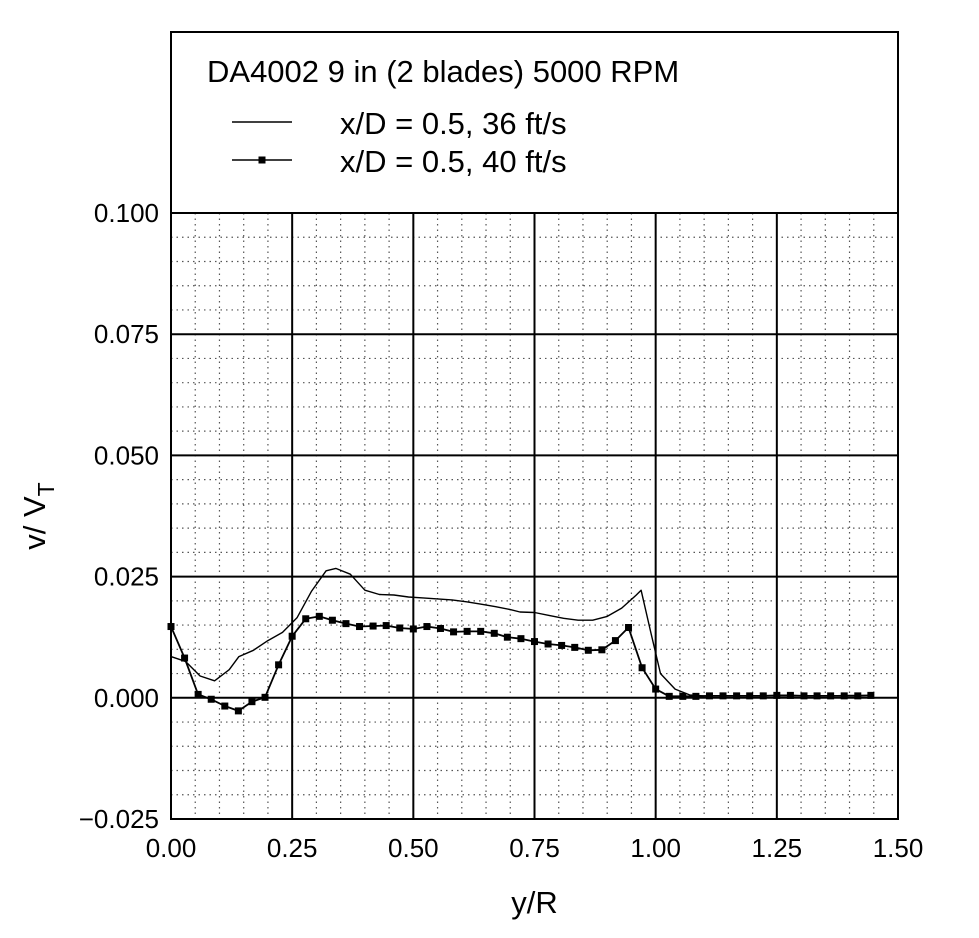 The height and width of the screenshot is (938, 979). I want to click on y-axis-label-main: v/ V, so click(34, 523).